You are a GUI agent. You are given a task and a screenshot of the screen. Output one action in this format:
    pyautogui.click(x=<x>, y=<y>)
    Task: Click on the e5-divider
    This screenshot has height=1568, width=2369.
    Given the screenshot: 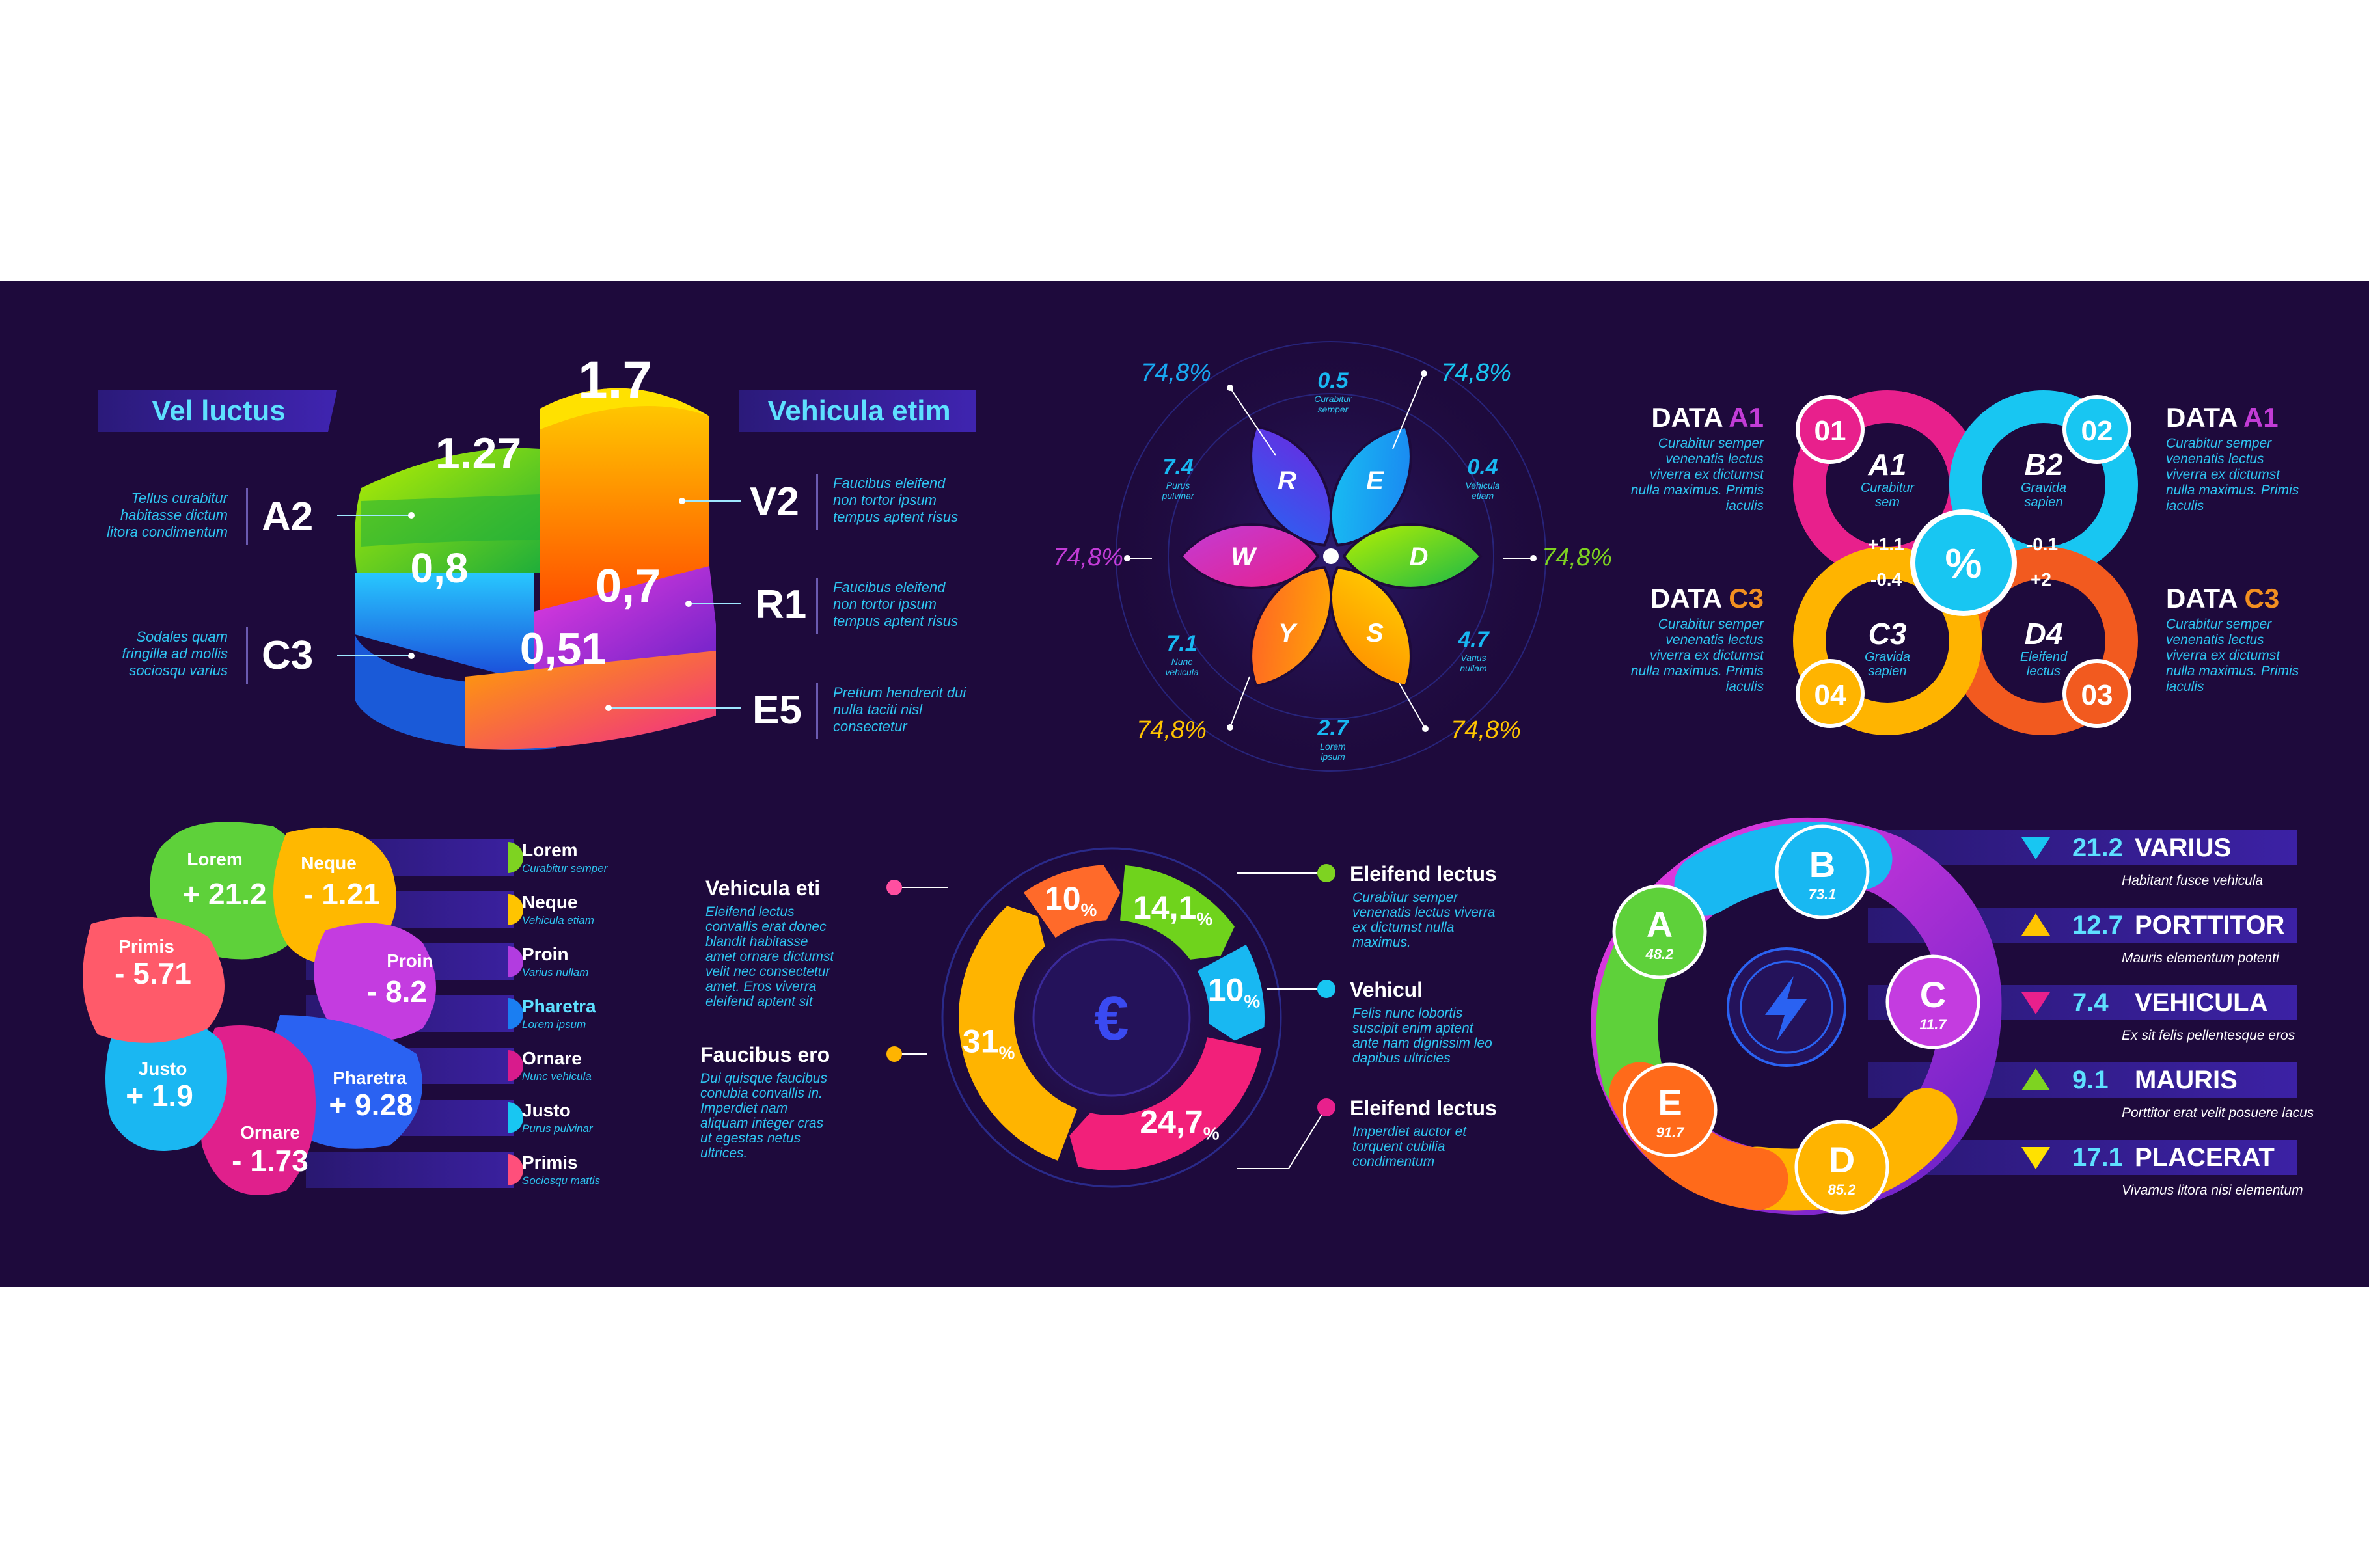 What is the action you would take?
    pyautogui.click(x=817, y=711)
    